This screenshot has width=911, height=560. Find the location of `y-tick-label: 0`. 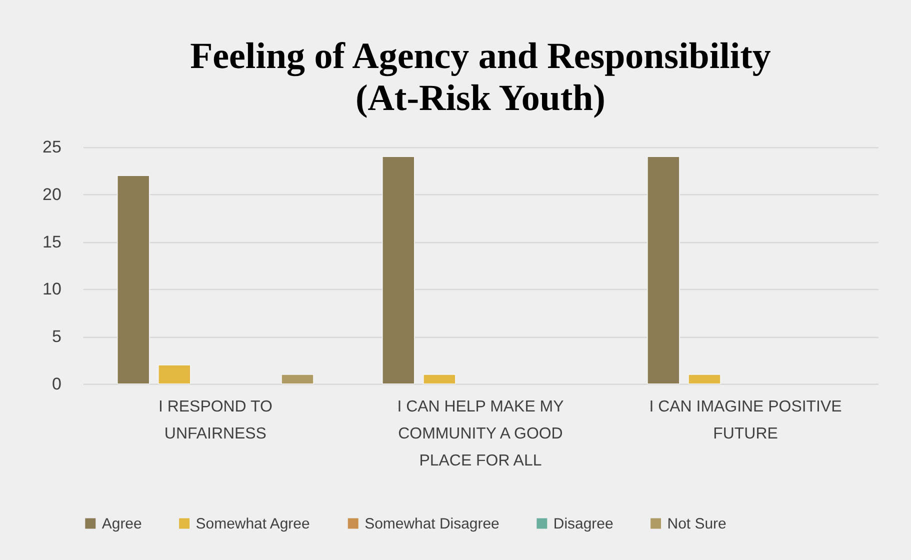

y-tick-label: 0 is located at coordinates (57, 384).